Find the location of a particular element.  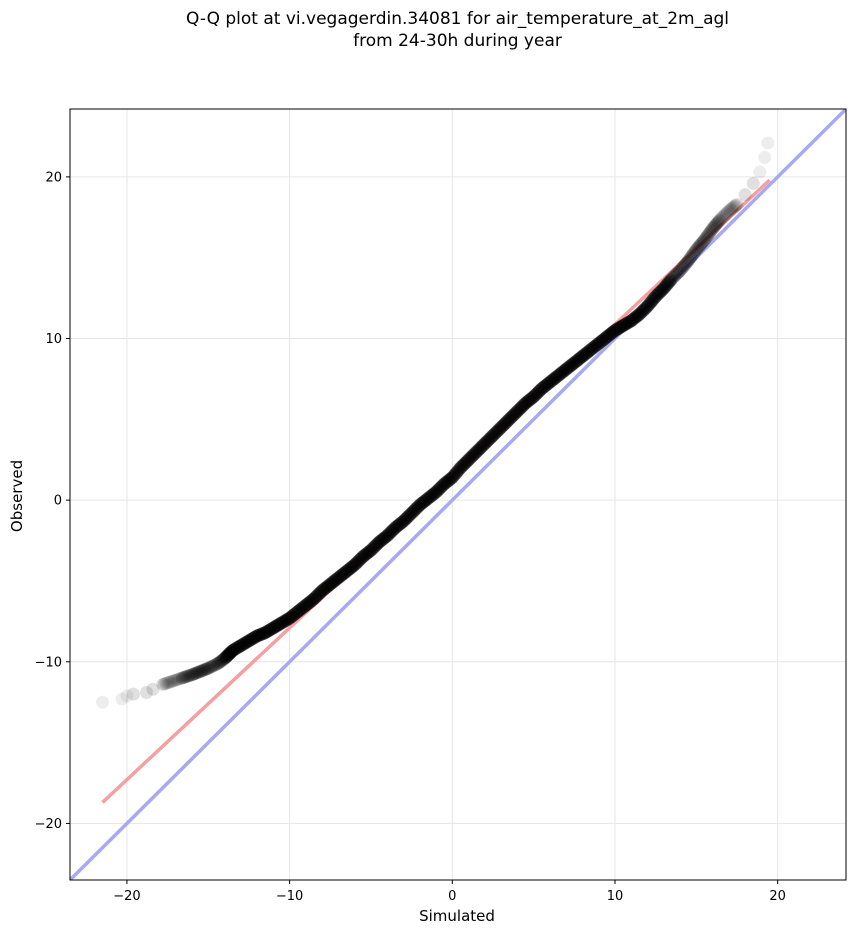

y-tick-label: 20 is located at coordinates (53, 177).